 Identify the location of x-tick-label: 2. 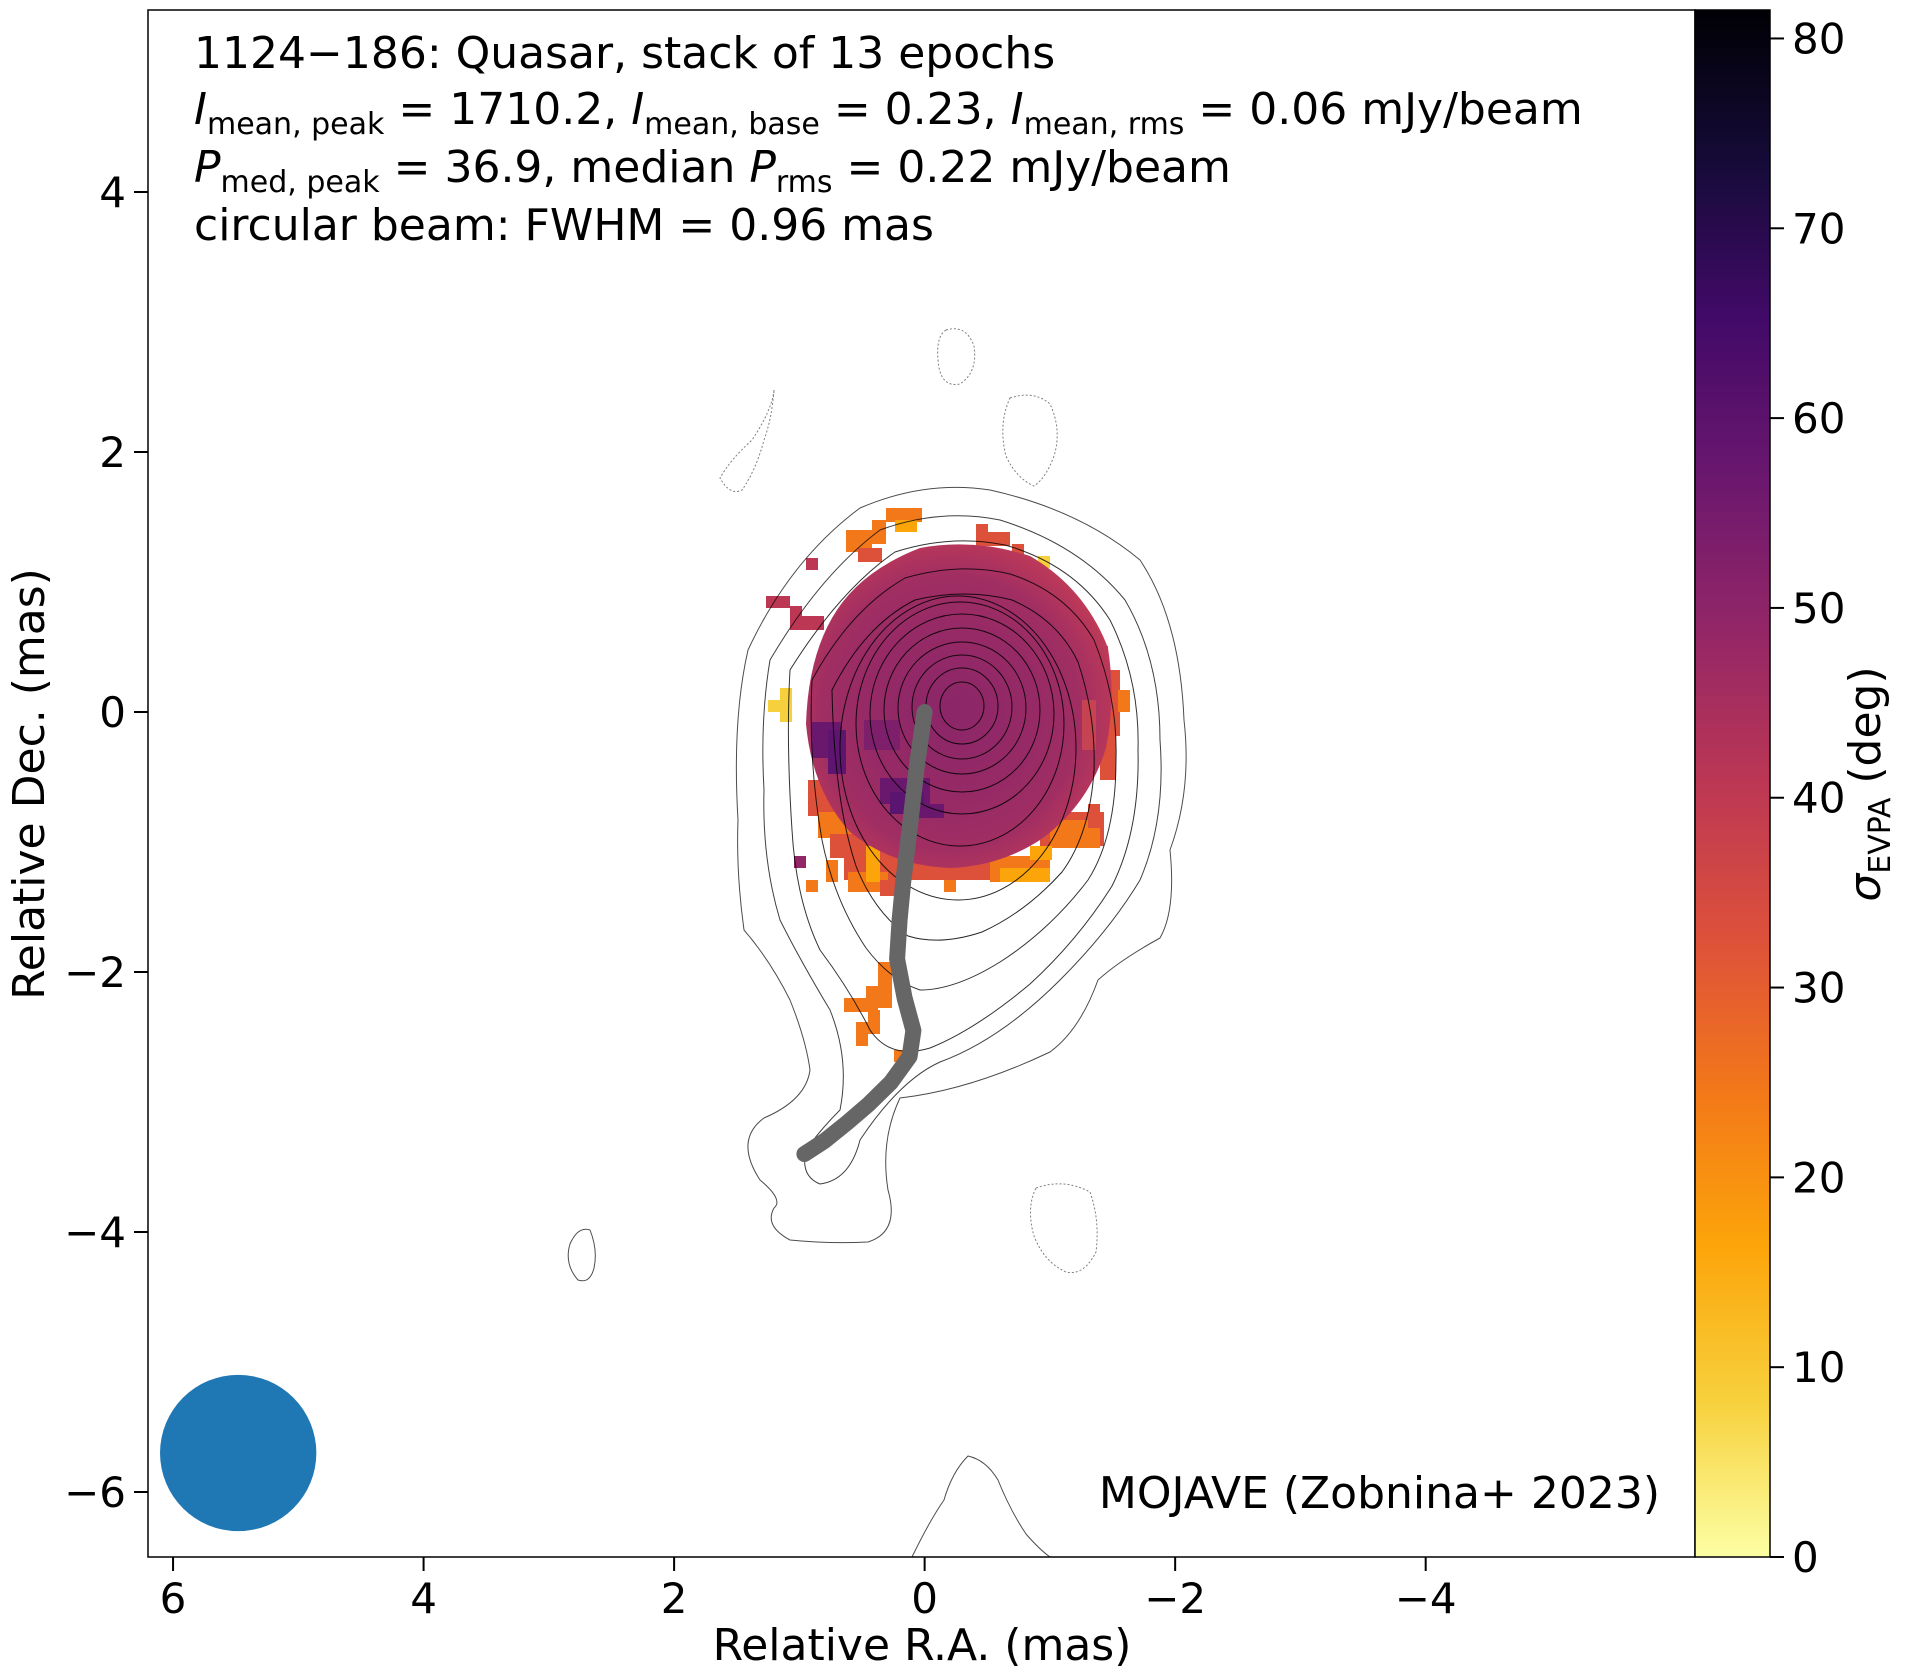
(674, 1598).